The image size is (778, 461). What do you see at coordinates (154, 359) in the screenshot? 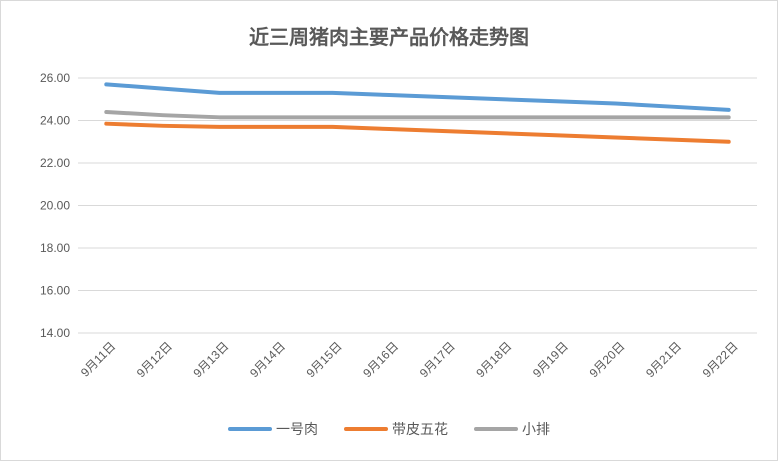
I see `x-tick-label: 9月12日` at bounding box center [154, 359].